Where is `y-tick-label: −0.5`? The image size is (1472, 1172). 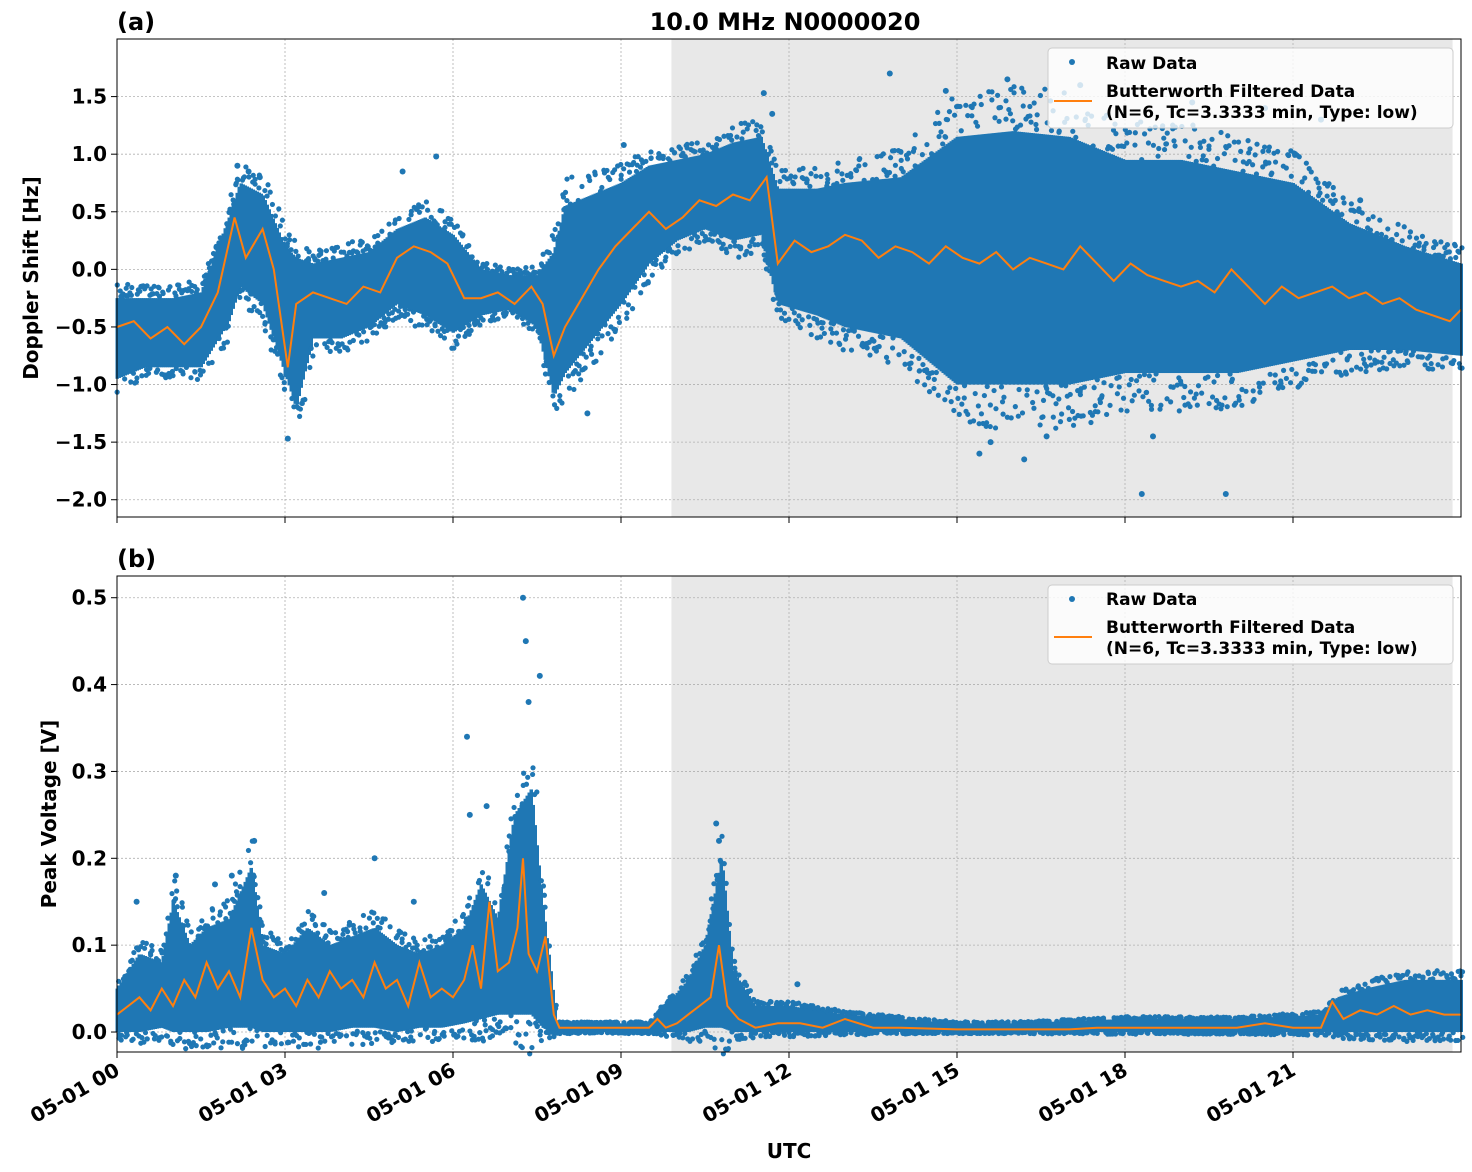 y-tick-label: −0.5 is located at coordinates (81, 327).